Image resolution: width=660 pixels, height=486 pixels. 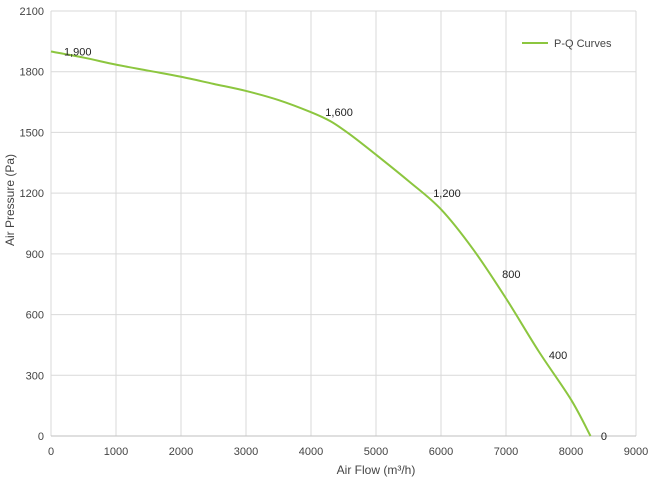 What do you see at coordinates (246, 452) in the screenshot?
I see `x-tick-label: 3000` at bounding box center [246, 452].